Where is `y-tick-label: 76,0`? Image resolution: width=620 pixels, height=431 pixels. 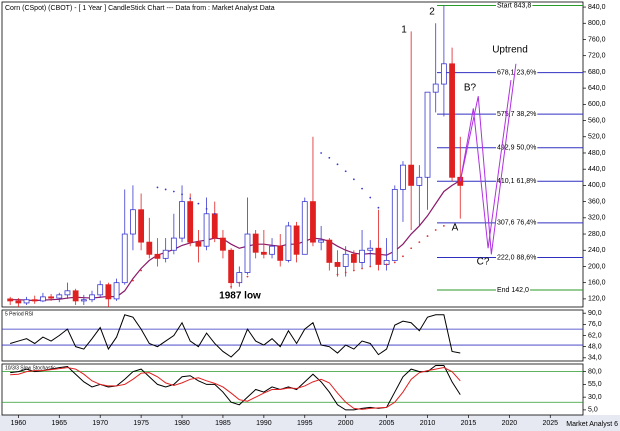 y-tick-label: 76,0 is located at coordinates (595, 324).